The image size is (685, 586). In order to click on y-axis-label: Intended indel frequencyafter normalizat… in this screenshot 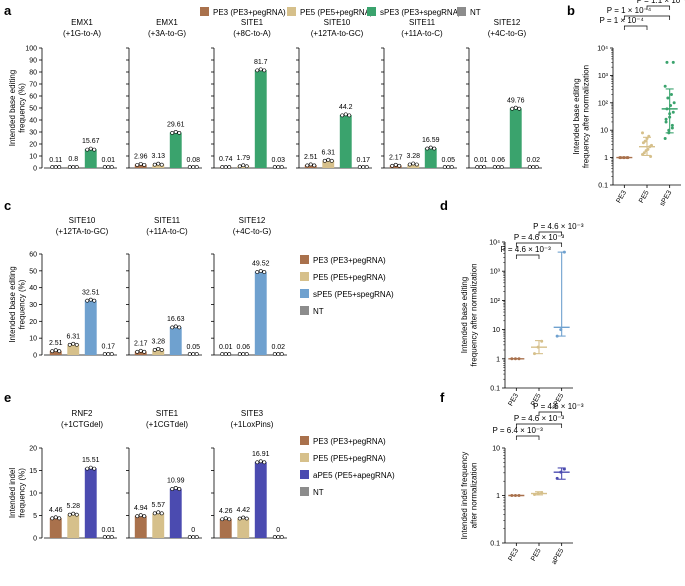, I will do `click(469, 496)`.